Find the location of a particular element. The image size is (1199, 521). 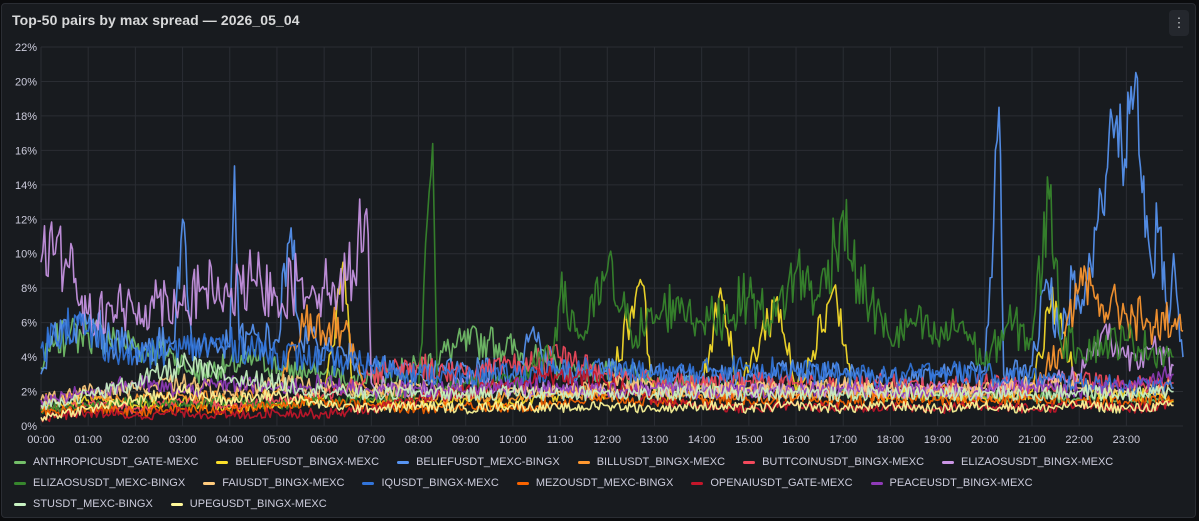

legend-item: FAIUSDT_BINGX-MEXC is located at coordinates (273, 483).